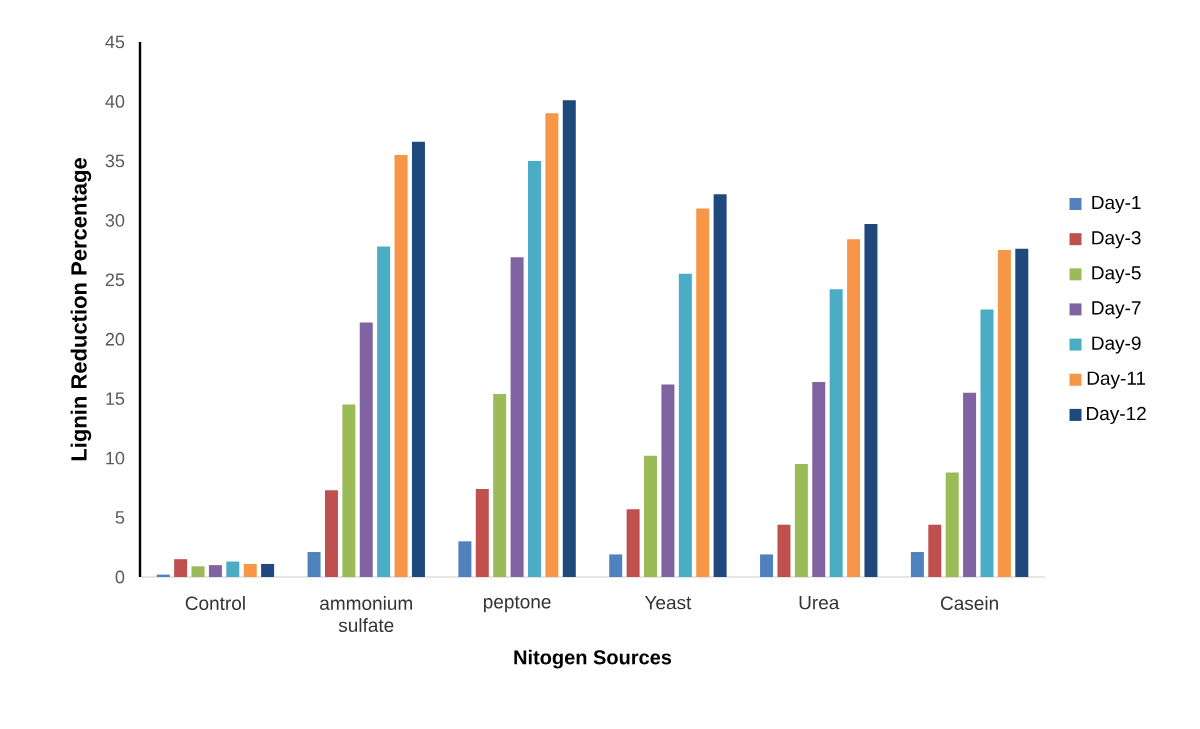 This screenshot has height=729, width=1200. I want to click on y-tick-label: 25, so click(115, 280).